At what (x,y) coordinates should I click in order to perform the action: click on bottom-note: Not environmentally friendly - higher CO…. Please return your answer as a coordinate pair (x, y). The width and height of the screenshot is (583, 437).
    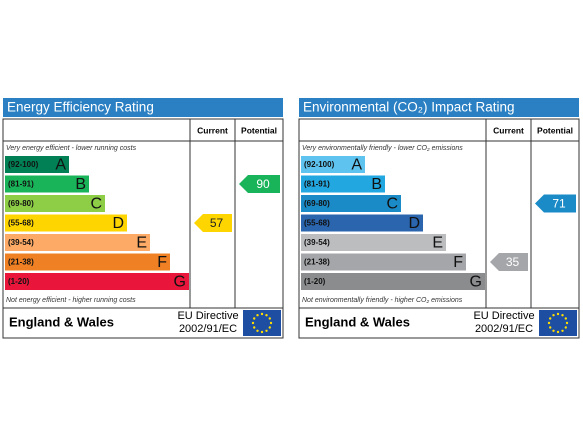
    Looking at the image, I should click on (382, 300).